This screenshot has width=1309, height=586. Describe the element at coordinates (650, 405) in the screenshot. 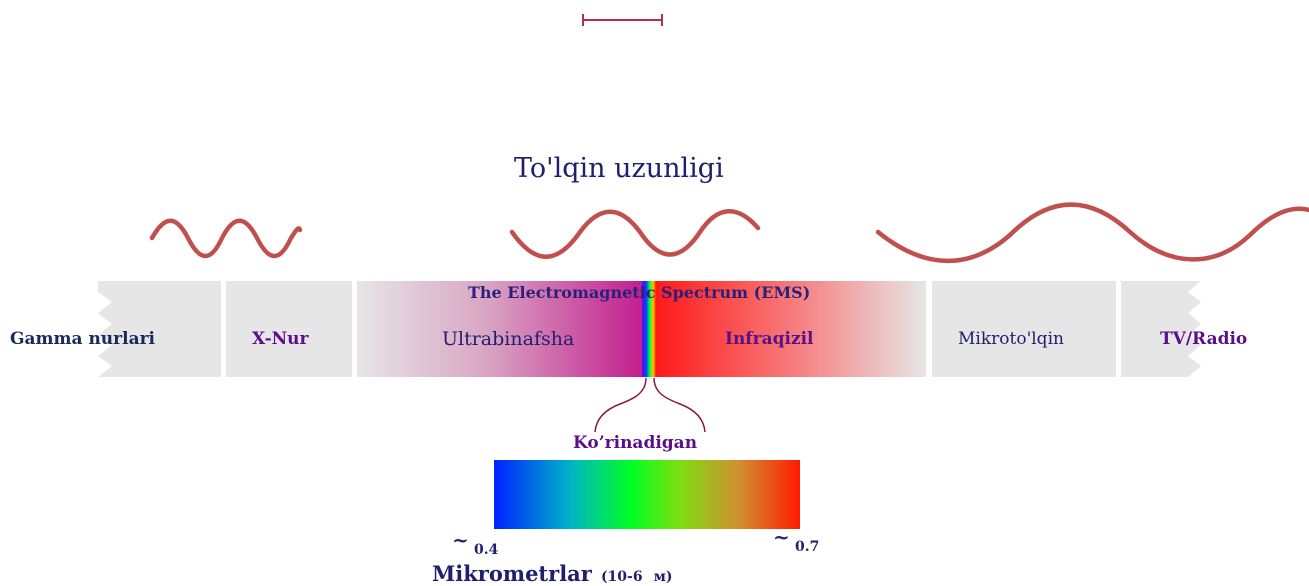

I see `visible-bracket` at that location.